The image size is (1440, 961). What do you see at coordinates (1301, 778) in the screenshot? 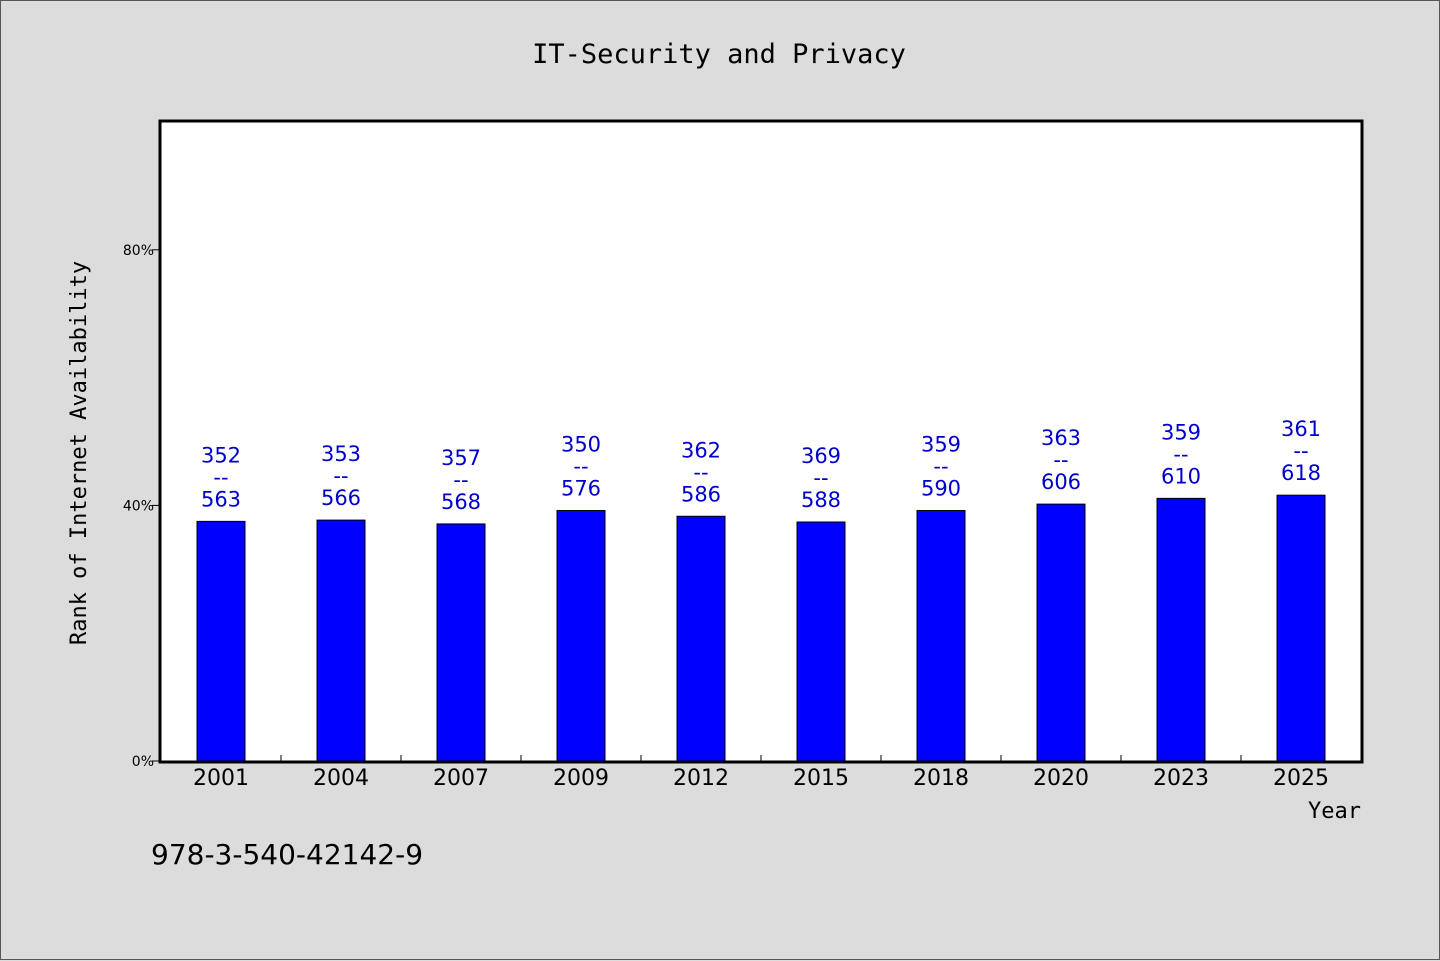
I see `x-tick-label: 2025` at bounding box center [1301, 778].